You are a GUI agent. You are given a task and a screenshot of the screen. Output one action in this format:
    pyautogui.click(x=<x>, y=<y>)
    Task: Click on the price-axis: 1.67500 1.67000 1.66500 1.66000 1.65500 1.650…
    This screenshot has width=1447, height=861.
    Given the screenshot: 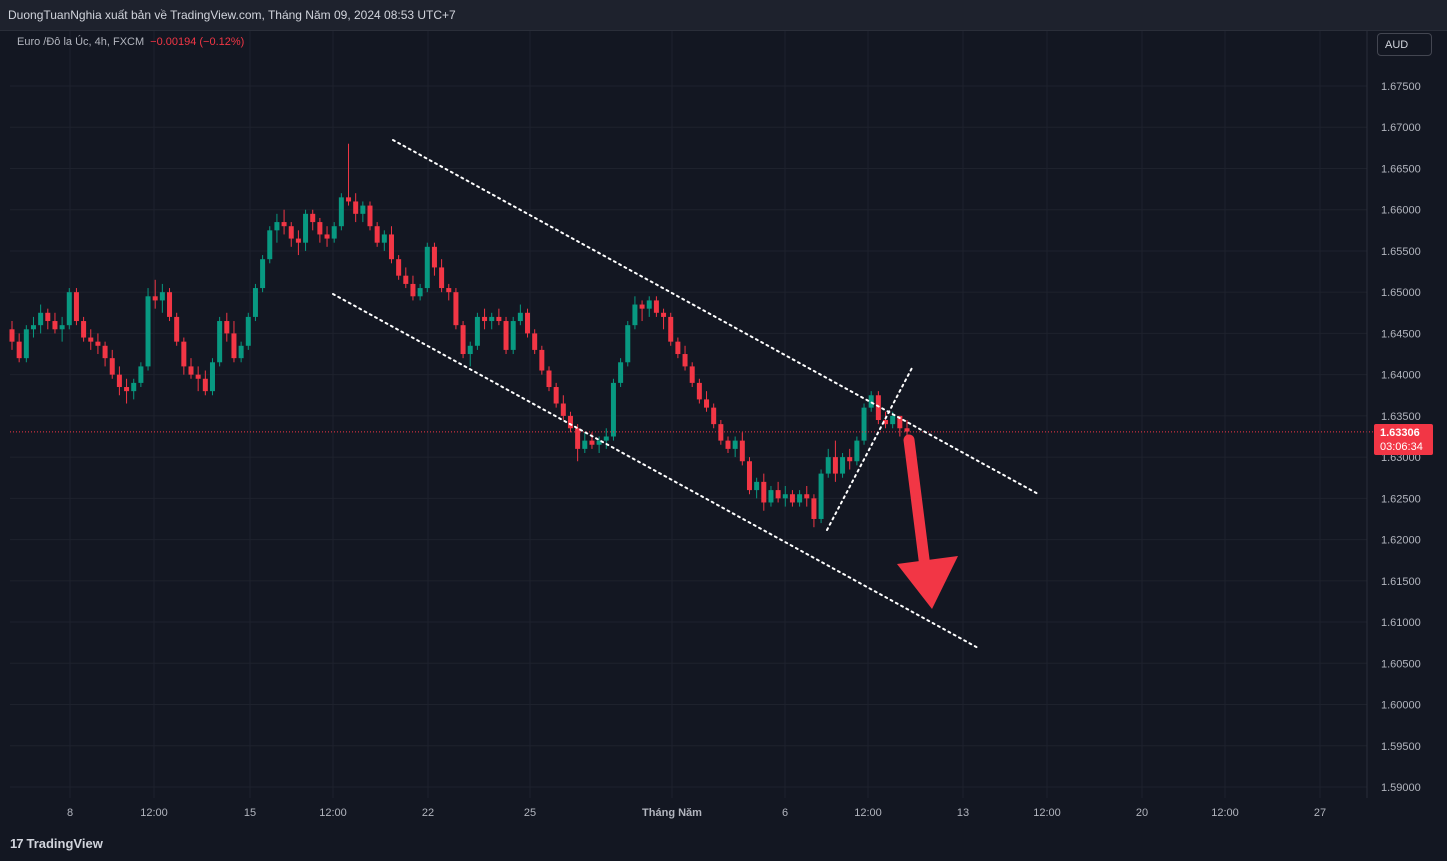 What is the action you would take?
    pyautogui.click(x=1393, y=414)
    